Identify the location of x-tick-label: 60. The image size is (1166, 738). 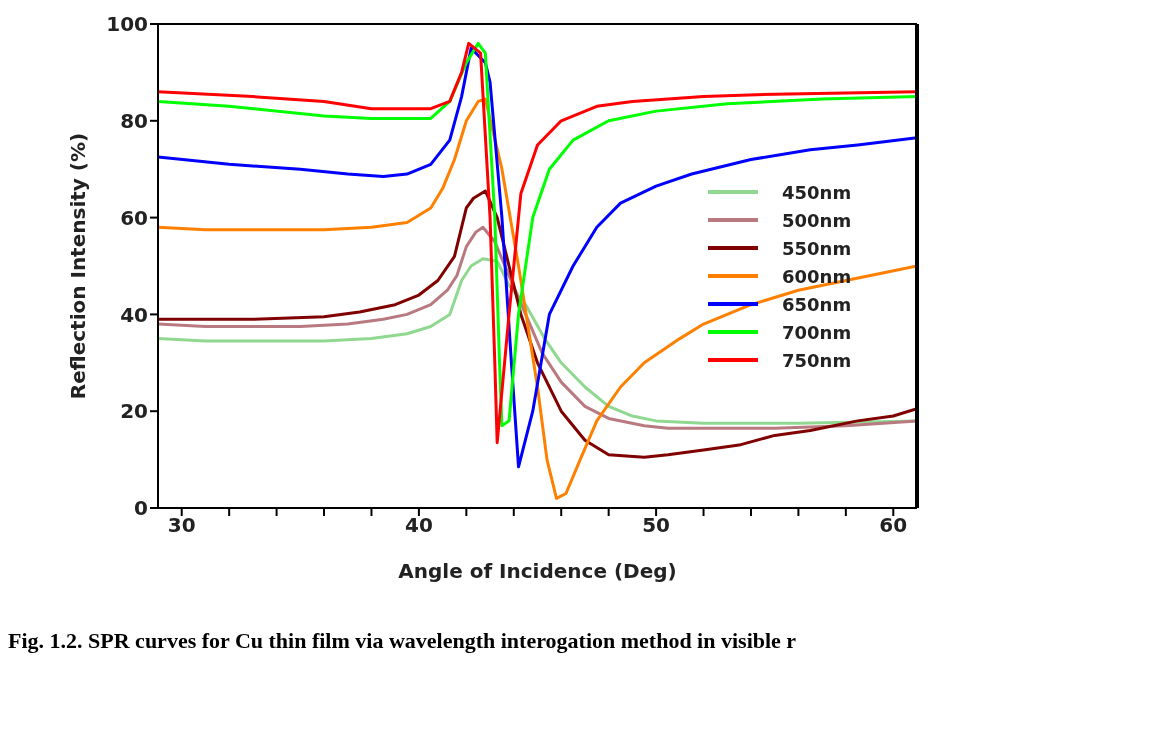
(893, 525).